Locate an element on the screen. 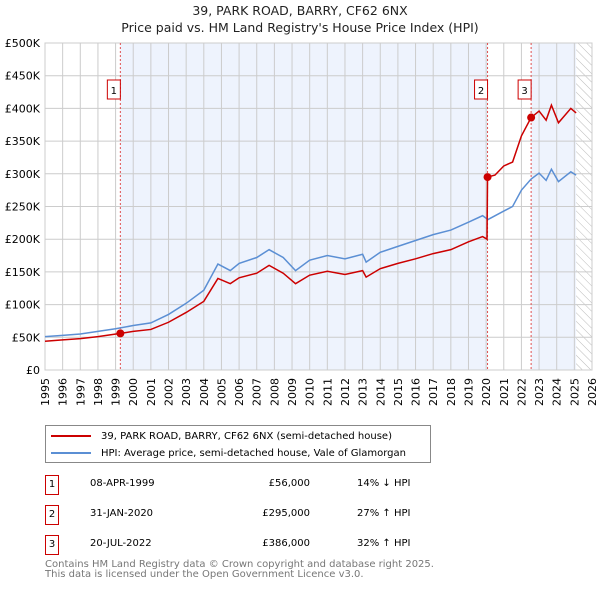 The image size is (600, 590). transaction-row: 2 31-JAN-2020 £295,000 27% ↑ HPI is located at coordinates (255, 515).